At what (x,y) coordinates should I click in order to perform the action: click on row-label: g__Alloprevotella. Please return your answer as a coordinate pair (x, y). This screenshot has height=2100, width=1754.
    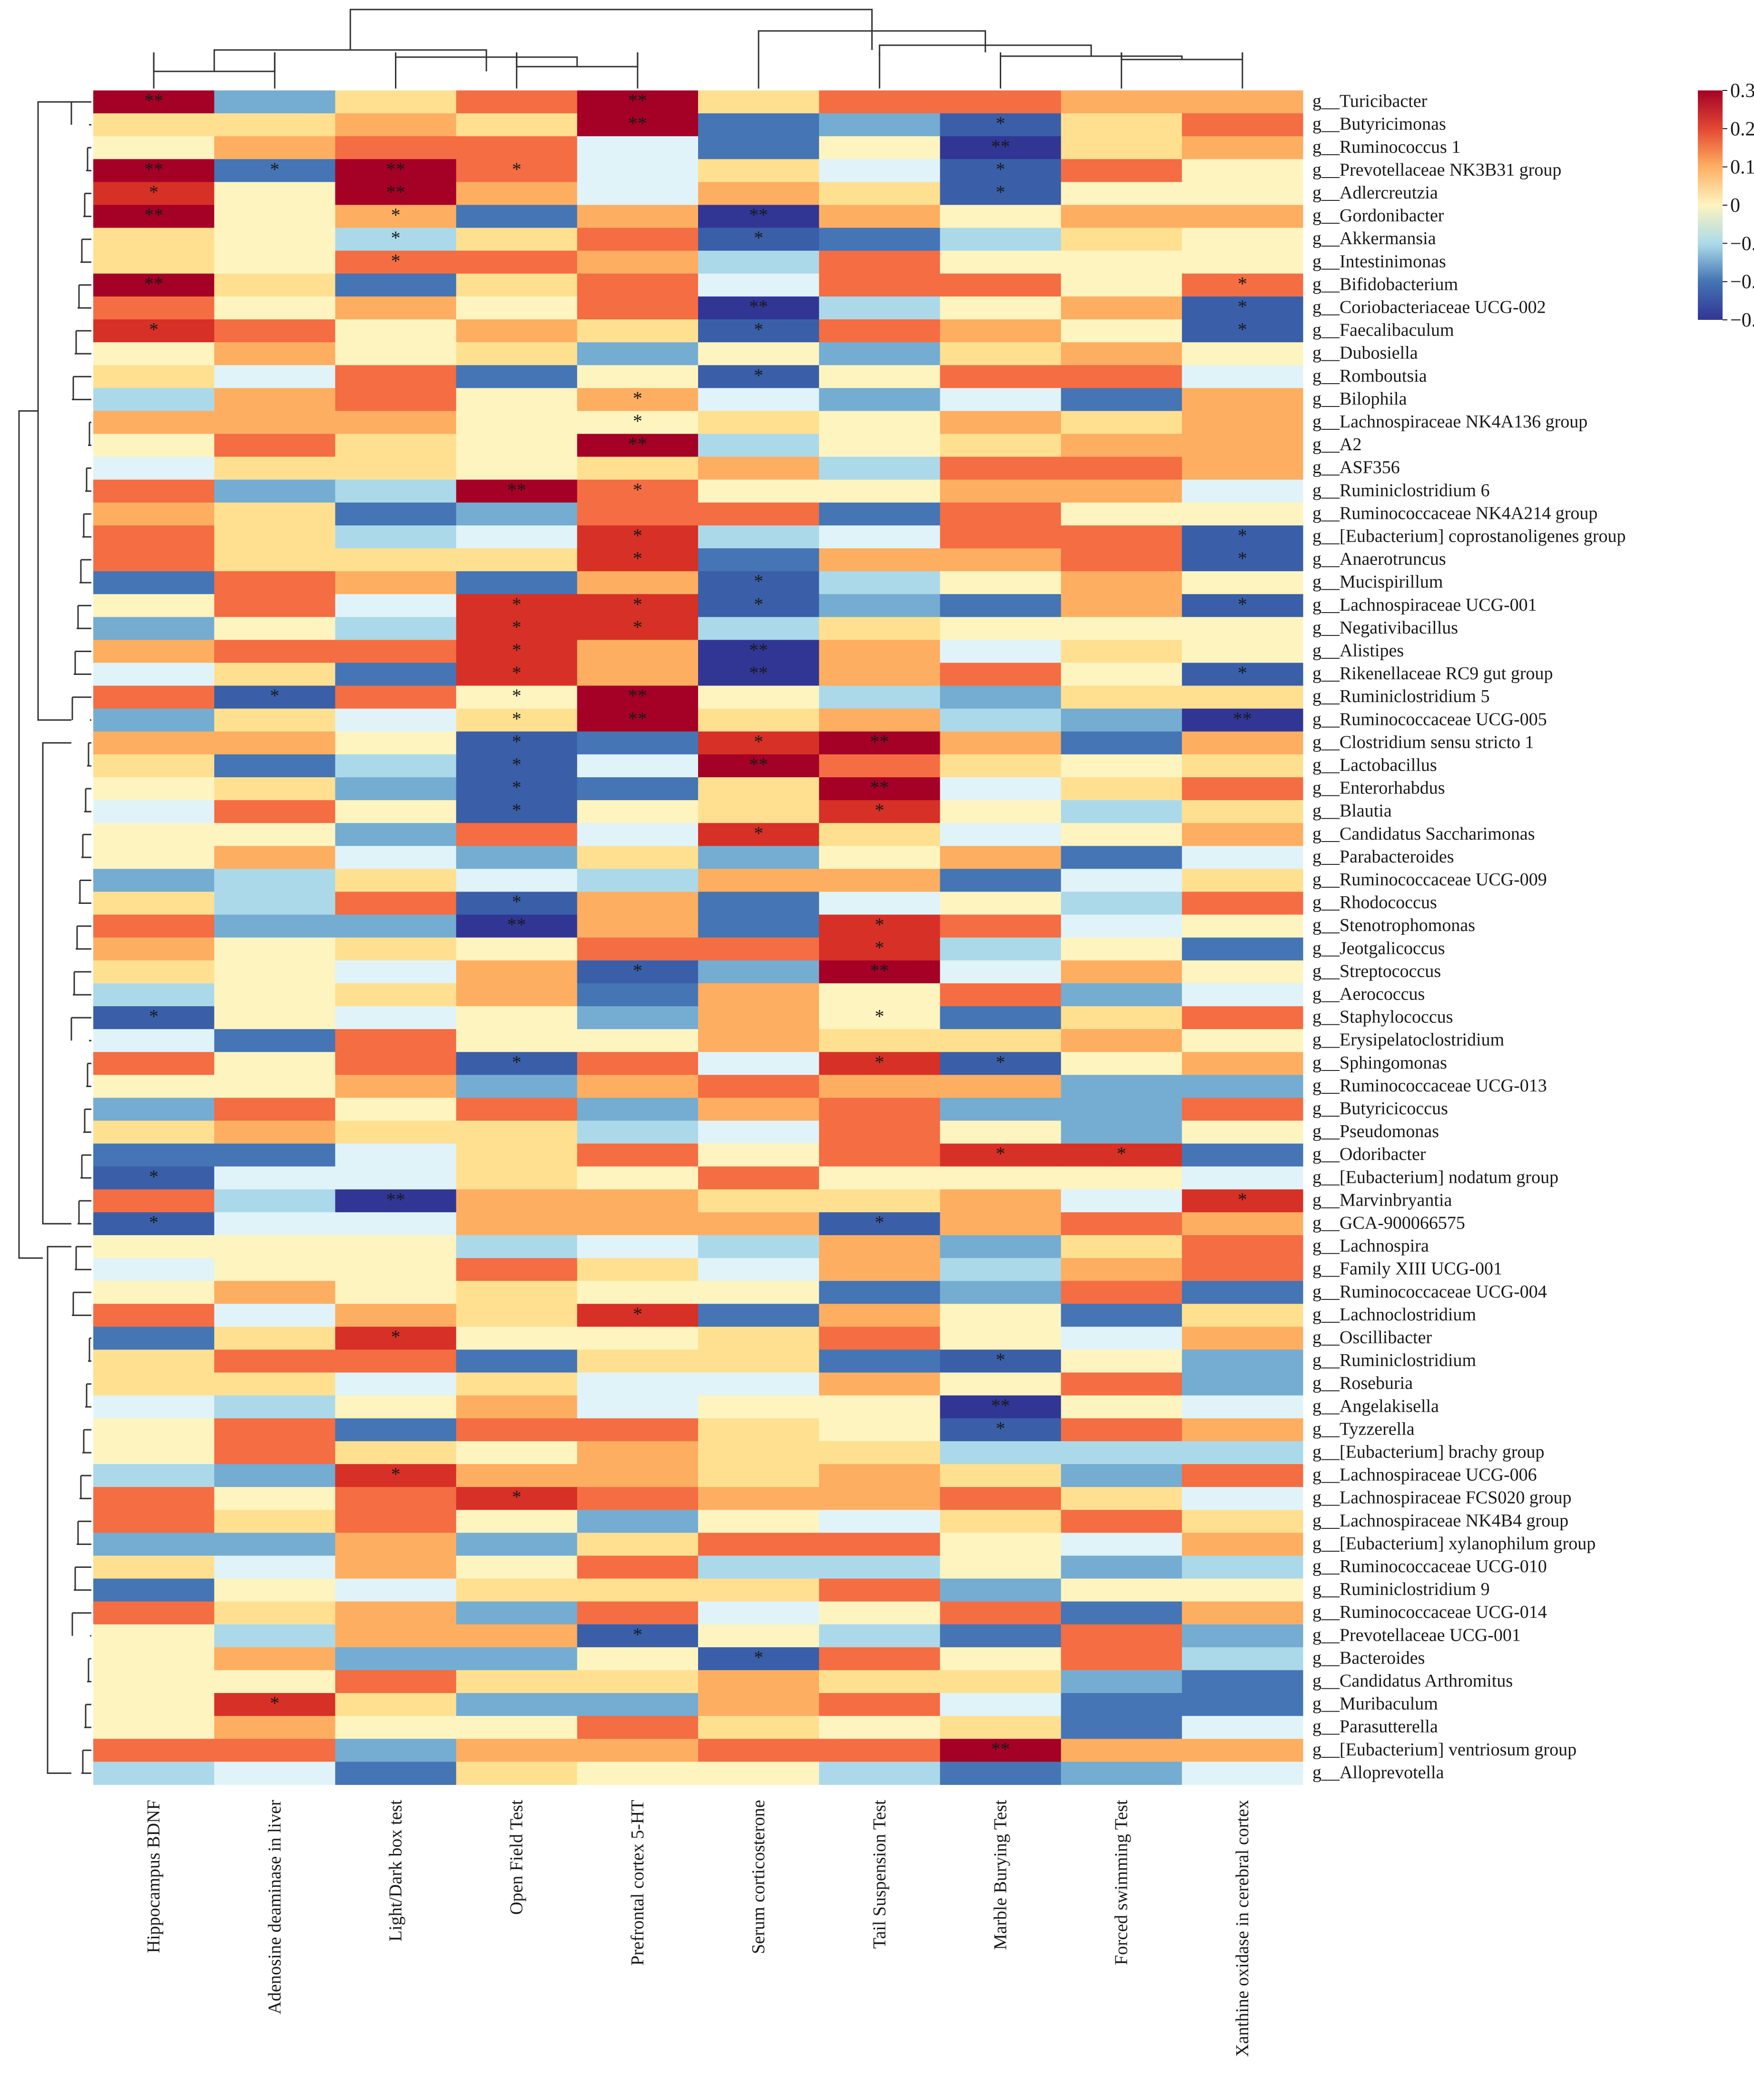
    Looking at the image, I should click on (1378, 1773).